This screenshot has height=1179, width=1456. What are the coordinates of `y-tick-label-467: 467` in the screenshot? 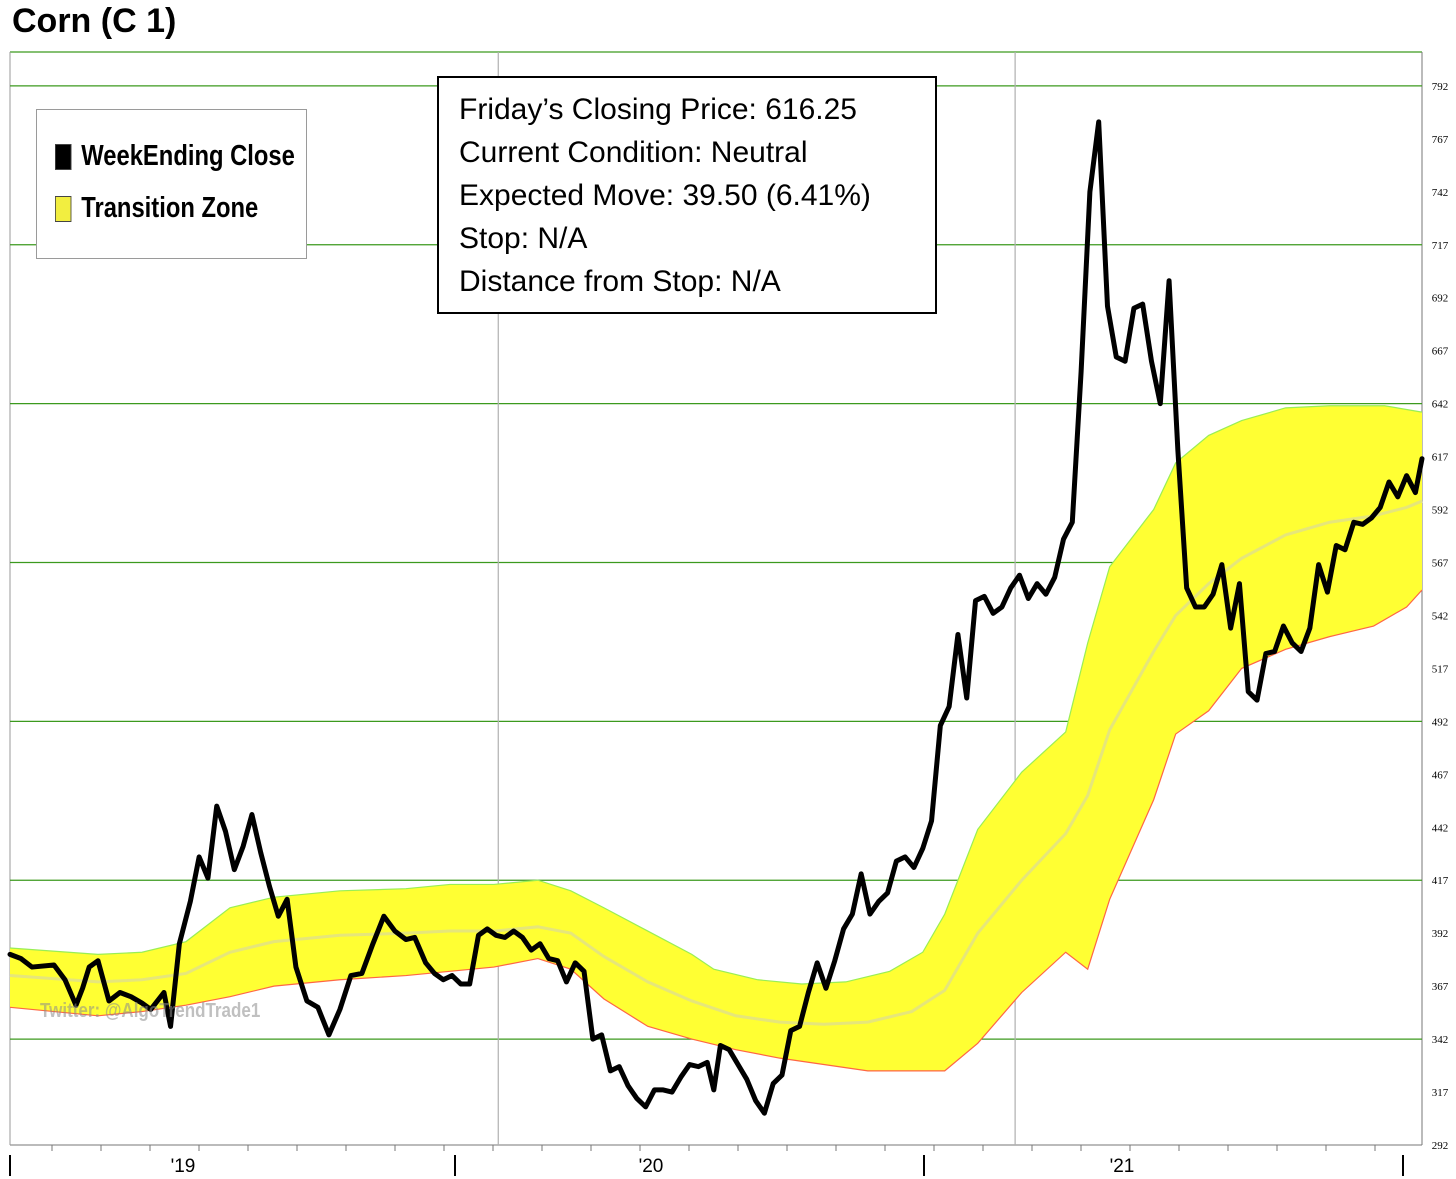 It's located at (1440, 775).